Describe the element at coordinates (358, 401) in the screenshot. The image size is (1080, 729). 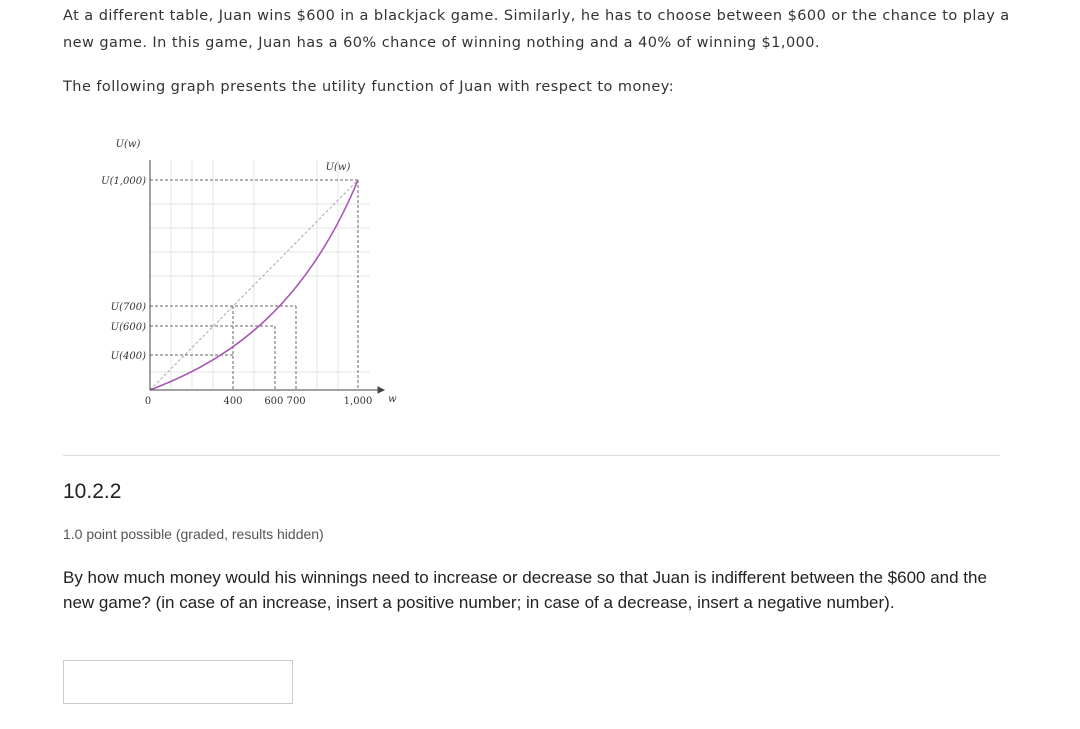
I see `x-label: 1,000` at that location.